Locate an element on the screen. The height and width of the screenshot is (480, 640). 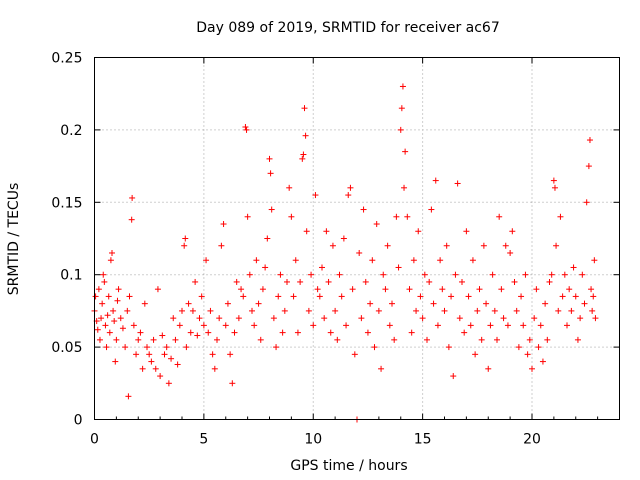
x-tick-label: 5 is located at coordinates (203, 440).